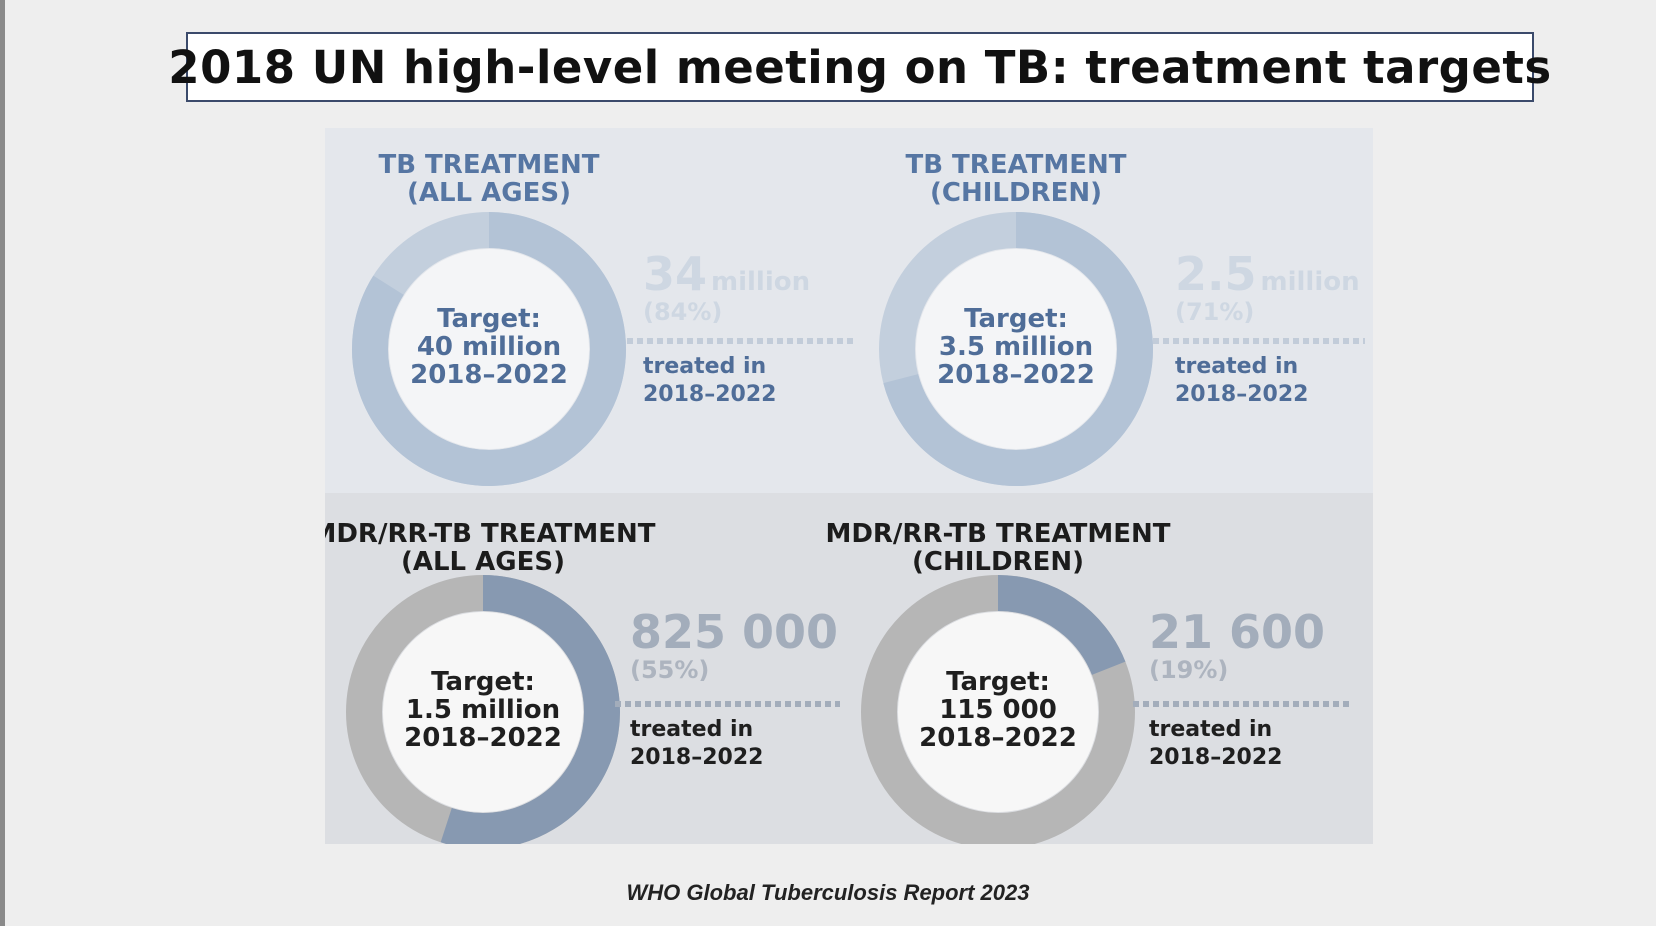 The image size is (1656, 926). Describe the element at coordinates (1216, 274) in the screenshot. I see `treated-value: 2.5` at that location.